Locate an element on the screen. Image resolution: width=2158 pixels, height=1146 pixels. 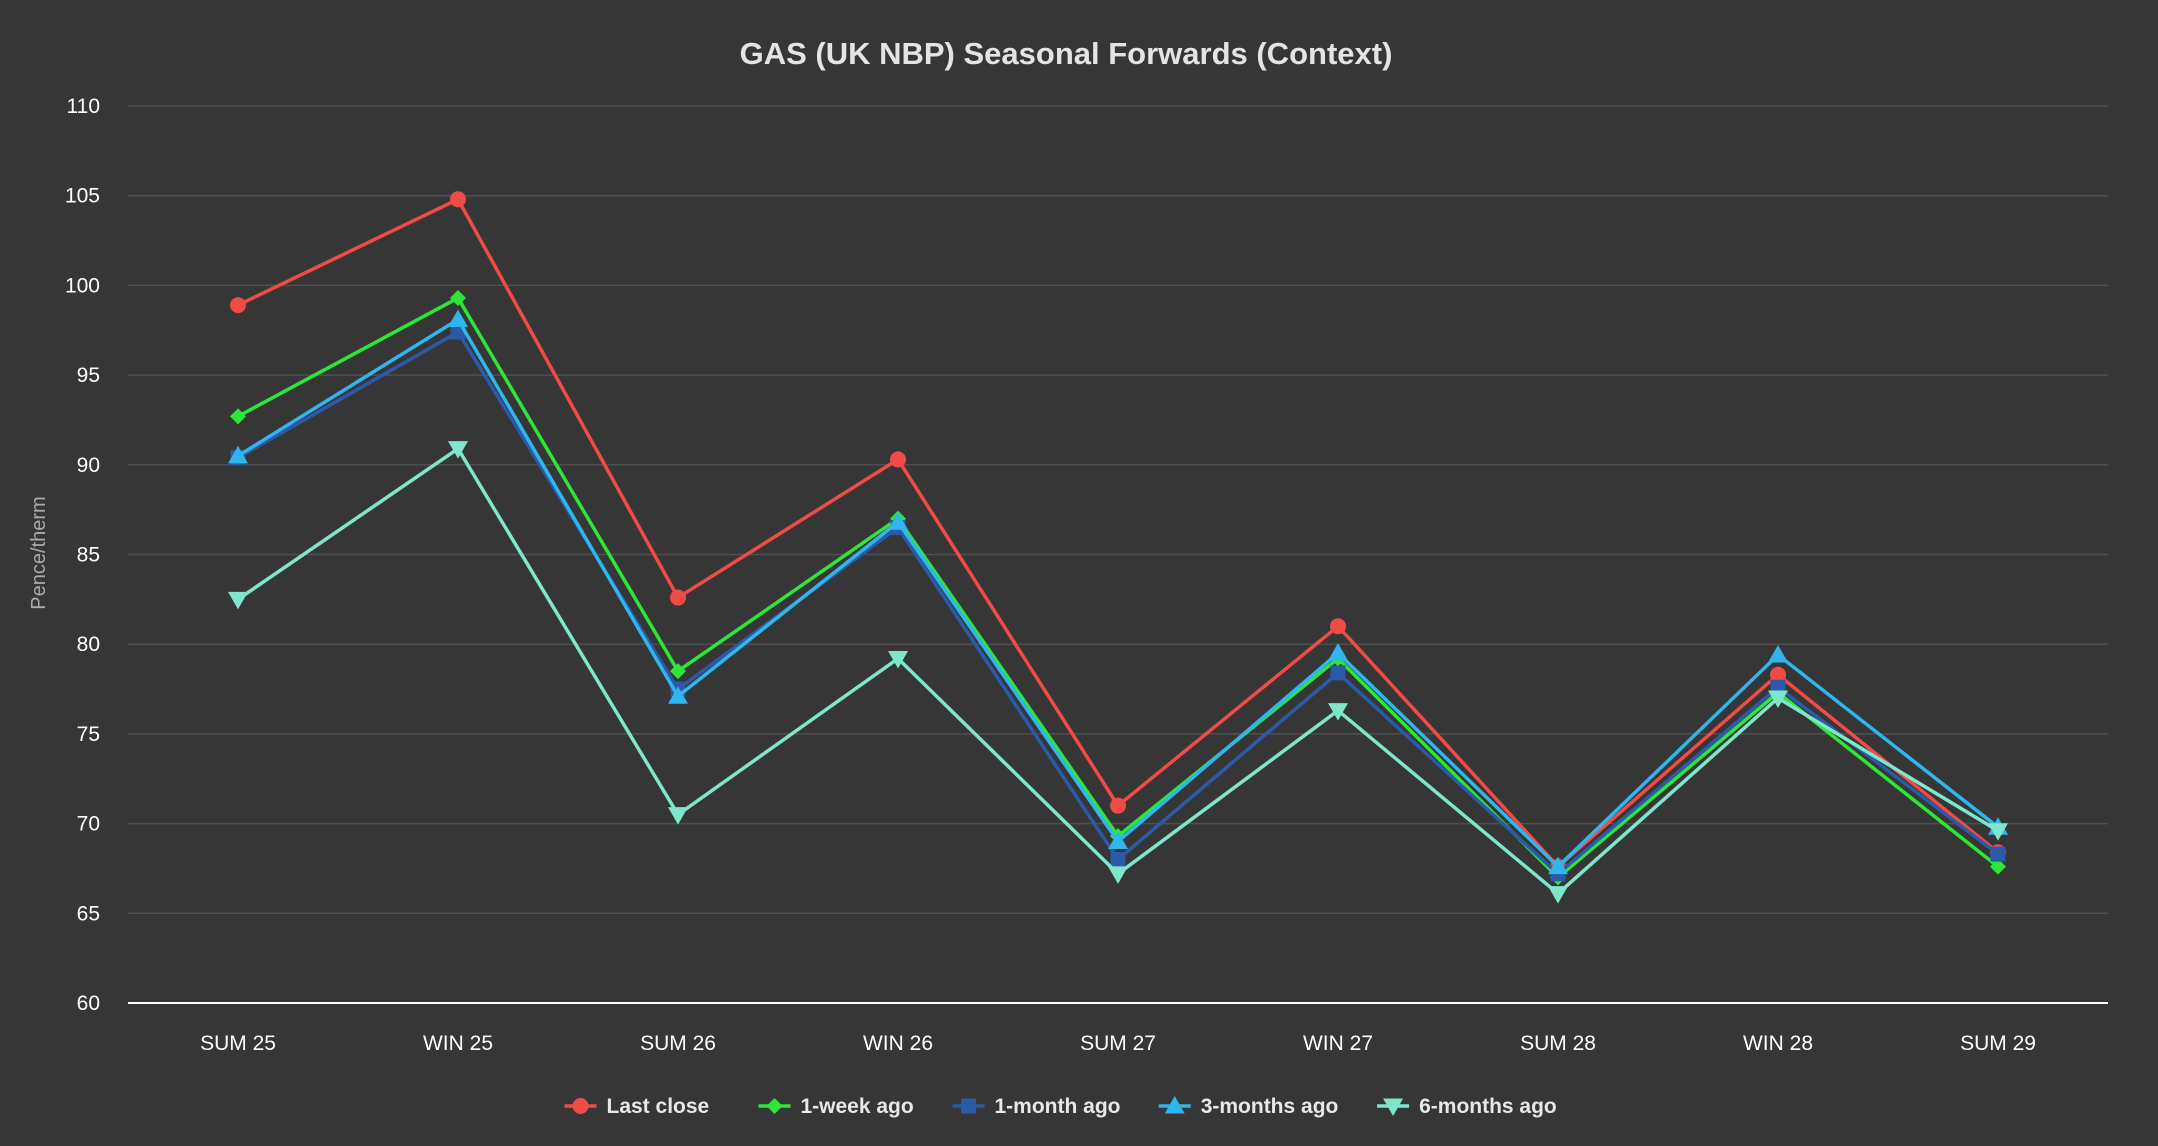
x-tick-label: WIN 28 is located at coordinates (1778, 1043).